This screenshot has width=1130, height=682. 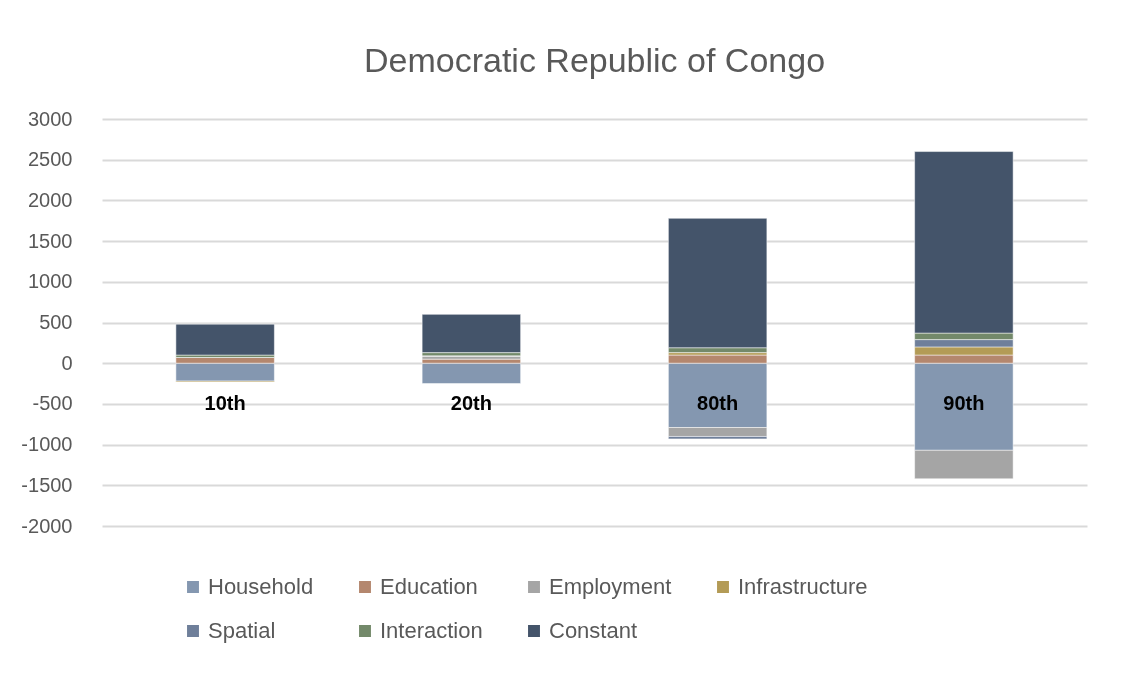 What do you see at coordinates (718, 402) in the screenshot?
I see `x-tick-label: 80th` at bounding box center [718, 402].